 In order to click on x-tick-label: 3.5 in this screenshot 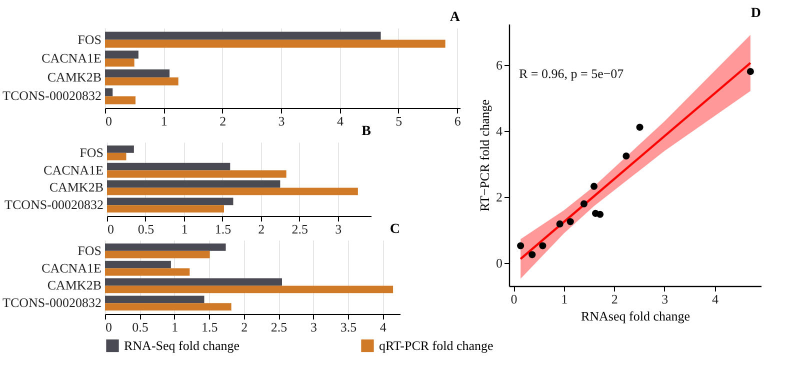, I will do `click(348, 327)`.